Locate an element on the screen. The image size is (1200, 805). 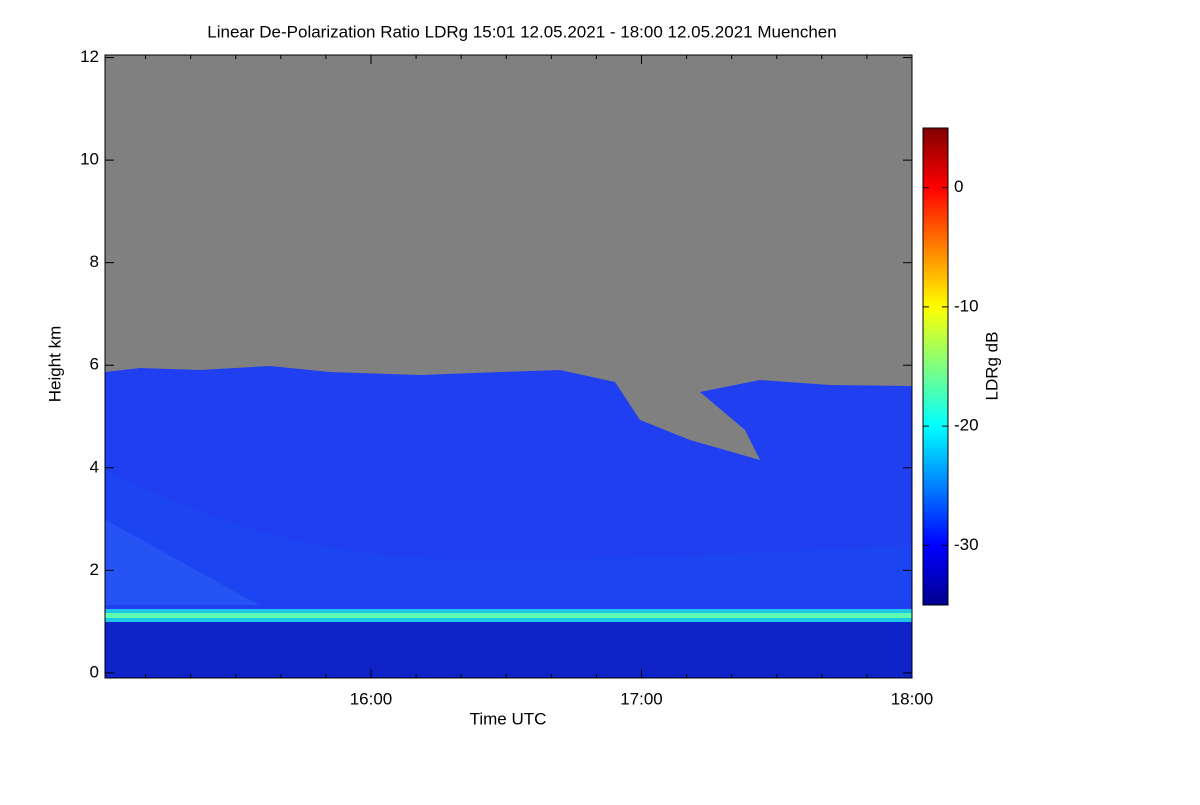
x-tick-label: 18:00 is located at coordinates (912, 698).